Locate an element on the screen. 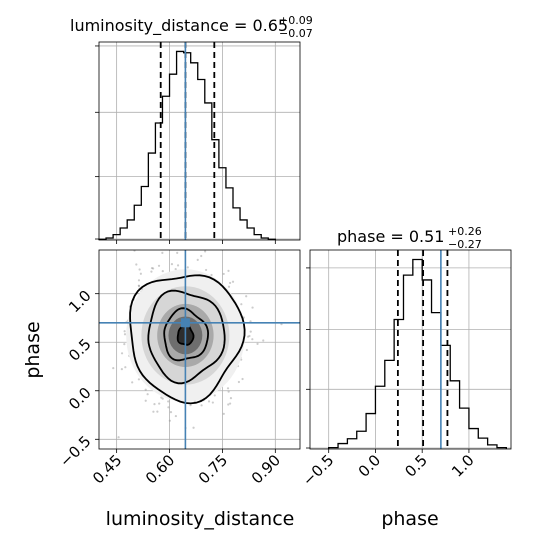  xlabel-phase: phase is located at coordinates (409, 519).